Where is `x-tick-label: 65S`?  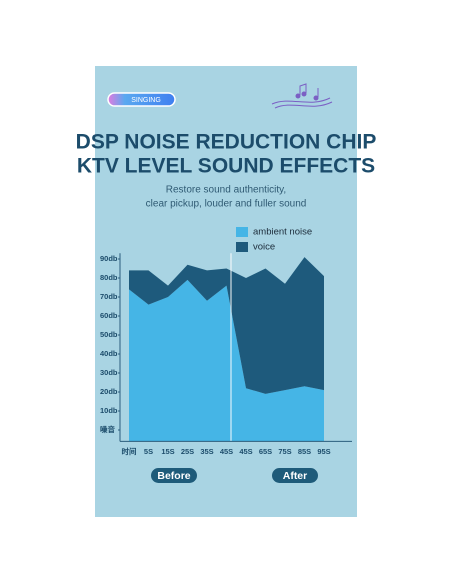 x-tick-label: 65S is located at coordinates (265, 451).